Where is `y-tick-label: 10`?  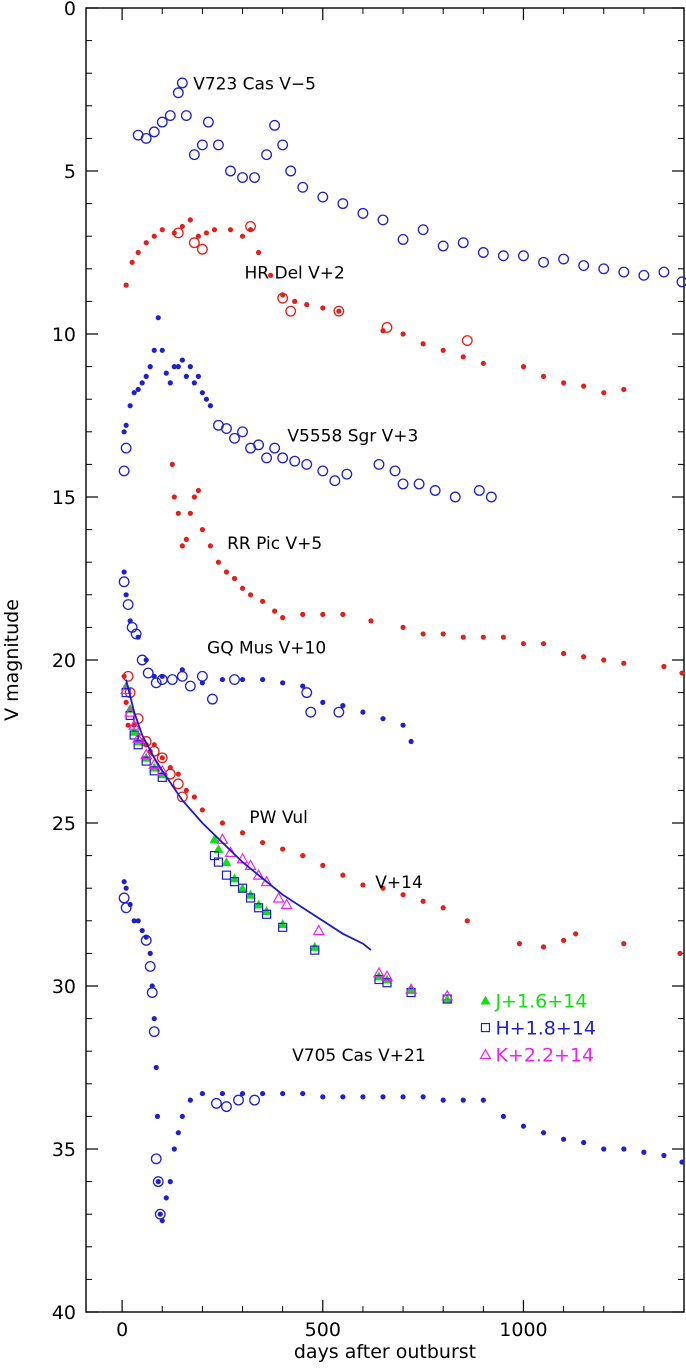
y-tick-label: 10 is located at coordinates (64, 335).